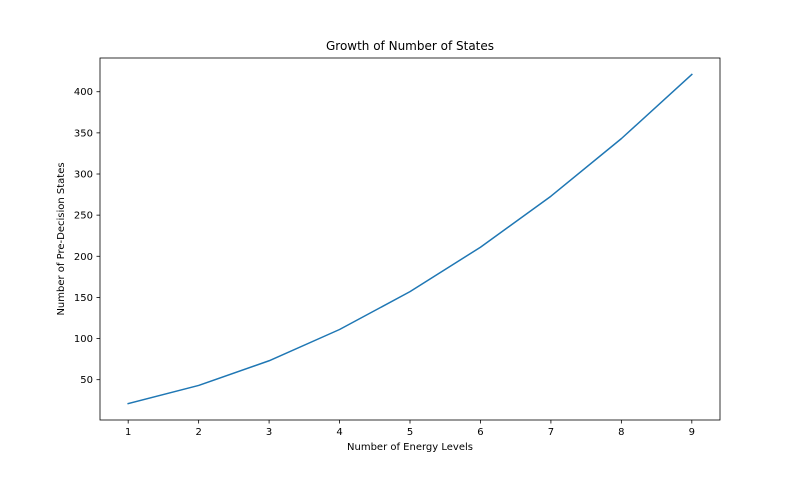 The width and height of the screenshot is (800, 480). I want to click on y-tick-label: 300, so click(83, 175).